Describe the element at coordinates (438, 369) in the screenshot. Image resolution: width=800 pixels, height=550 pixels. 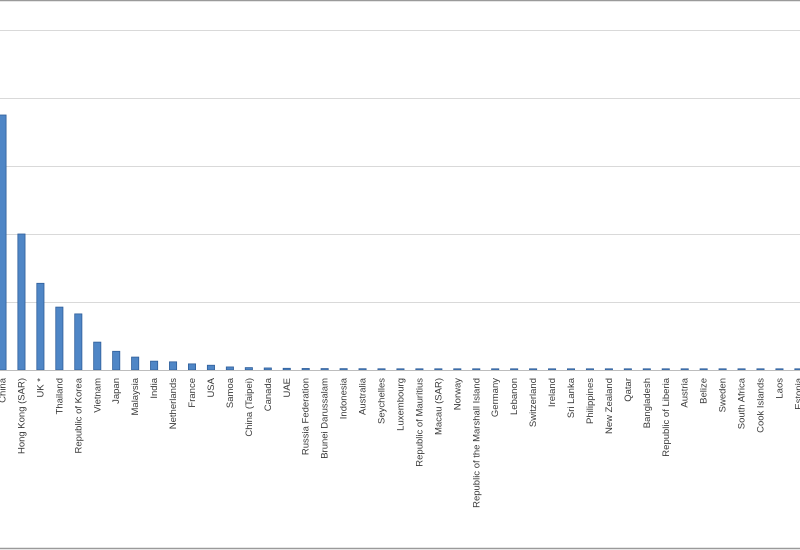
I see `bar-macau-sar` at that location.